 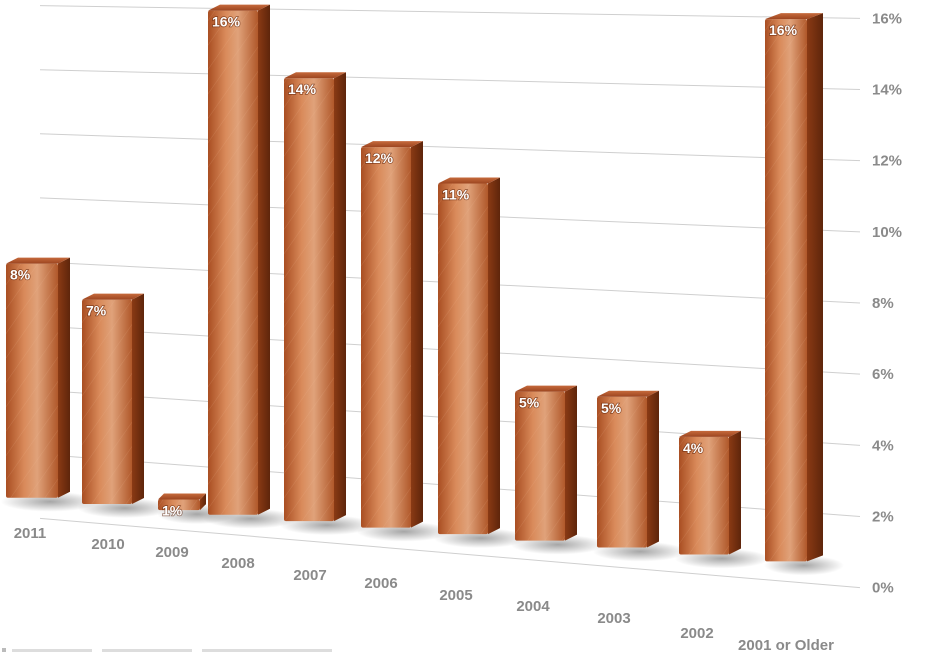 I want to click on value-label: 8%, so click(x=20, y=275).